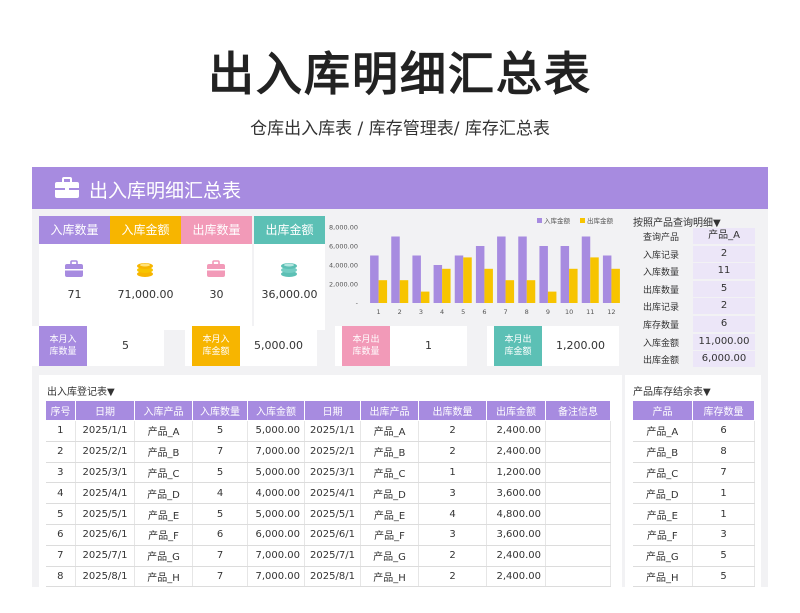 This screenshot has width=800, height=613. I want to click on query-panel-title: 按照产品查询明细▼, so click(677, 223).